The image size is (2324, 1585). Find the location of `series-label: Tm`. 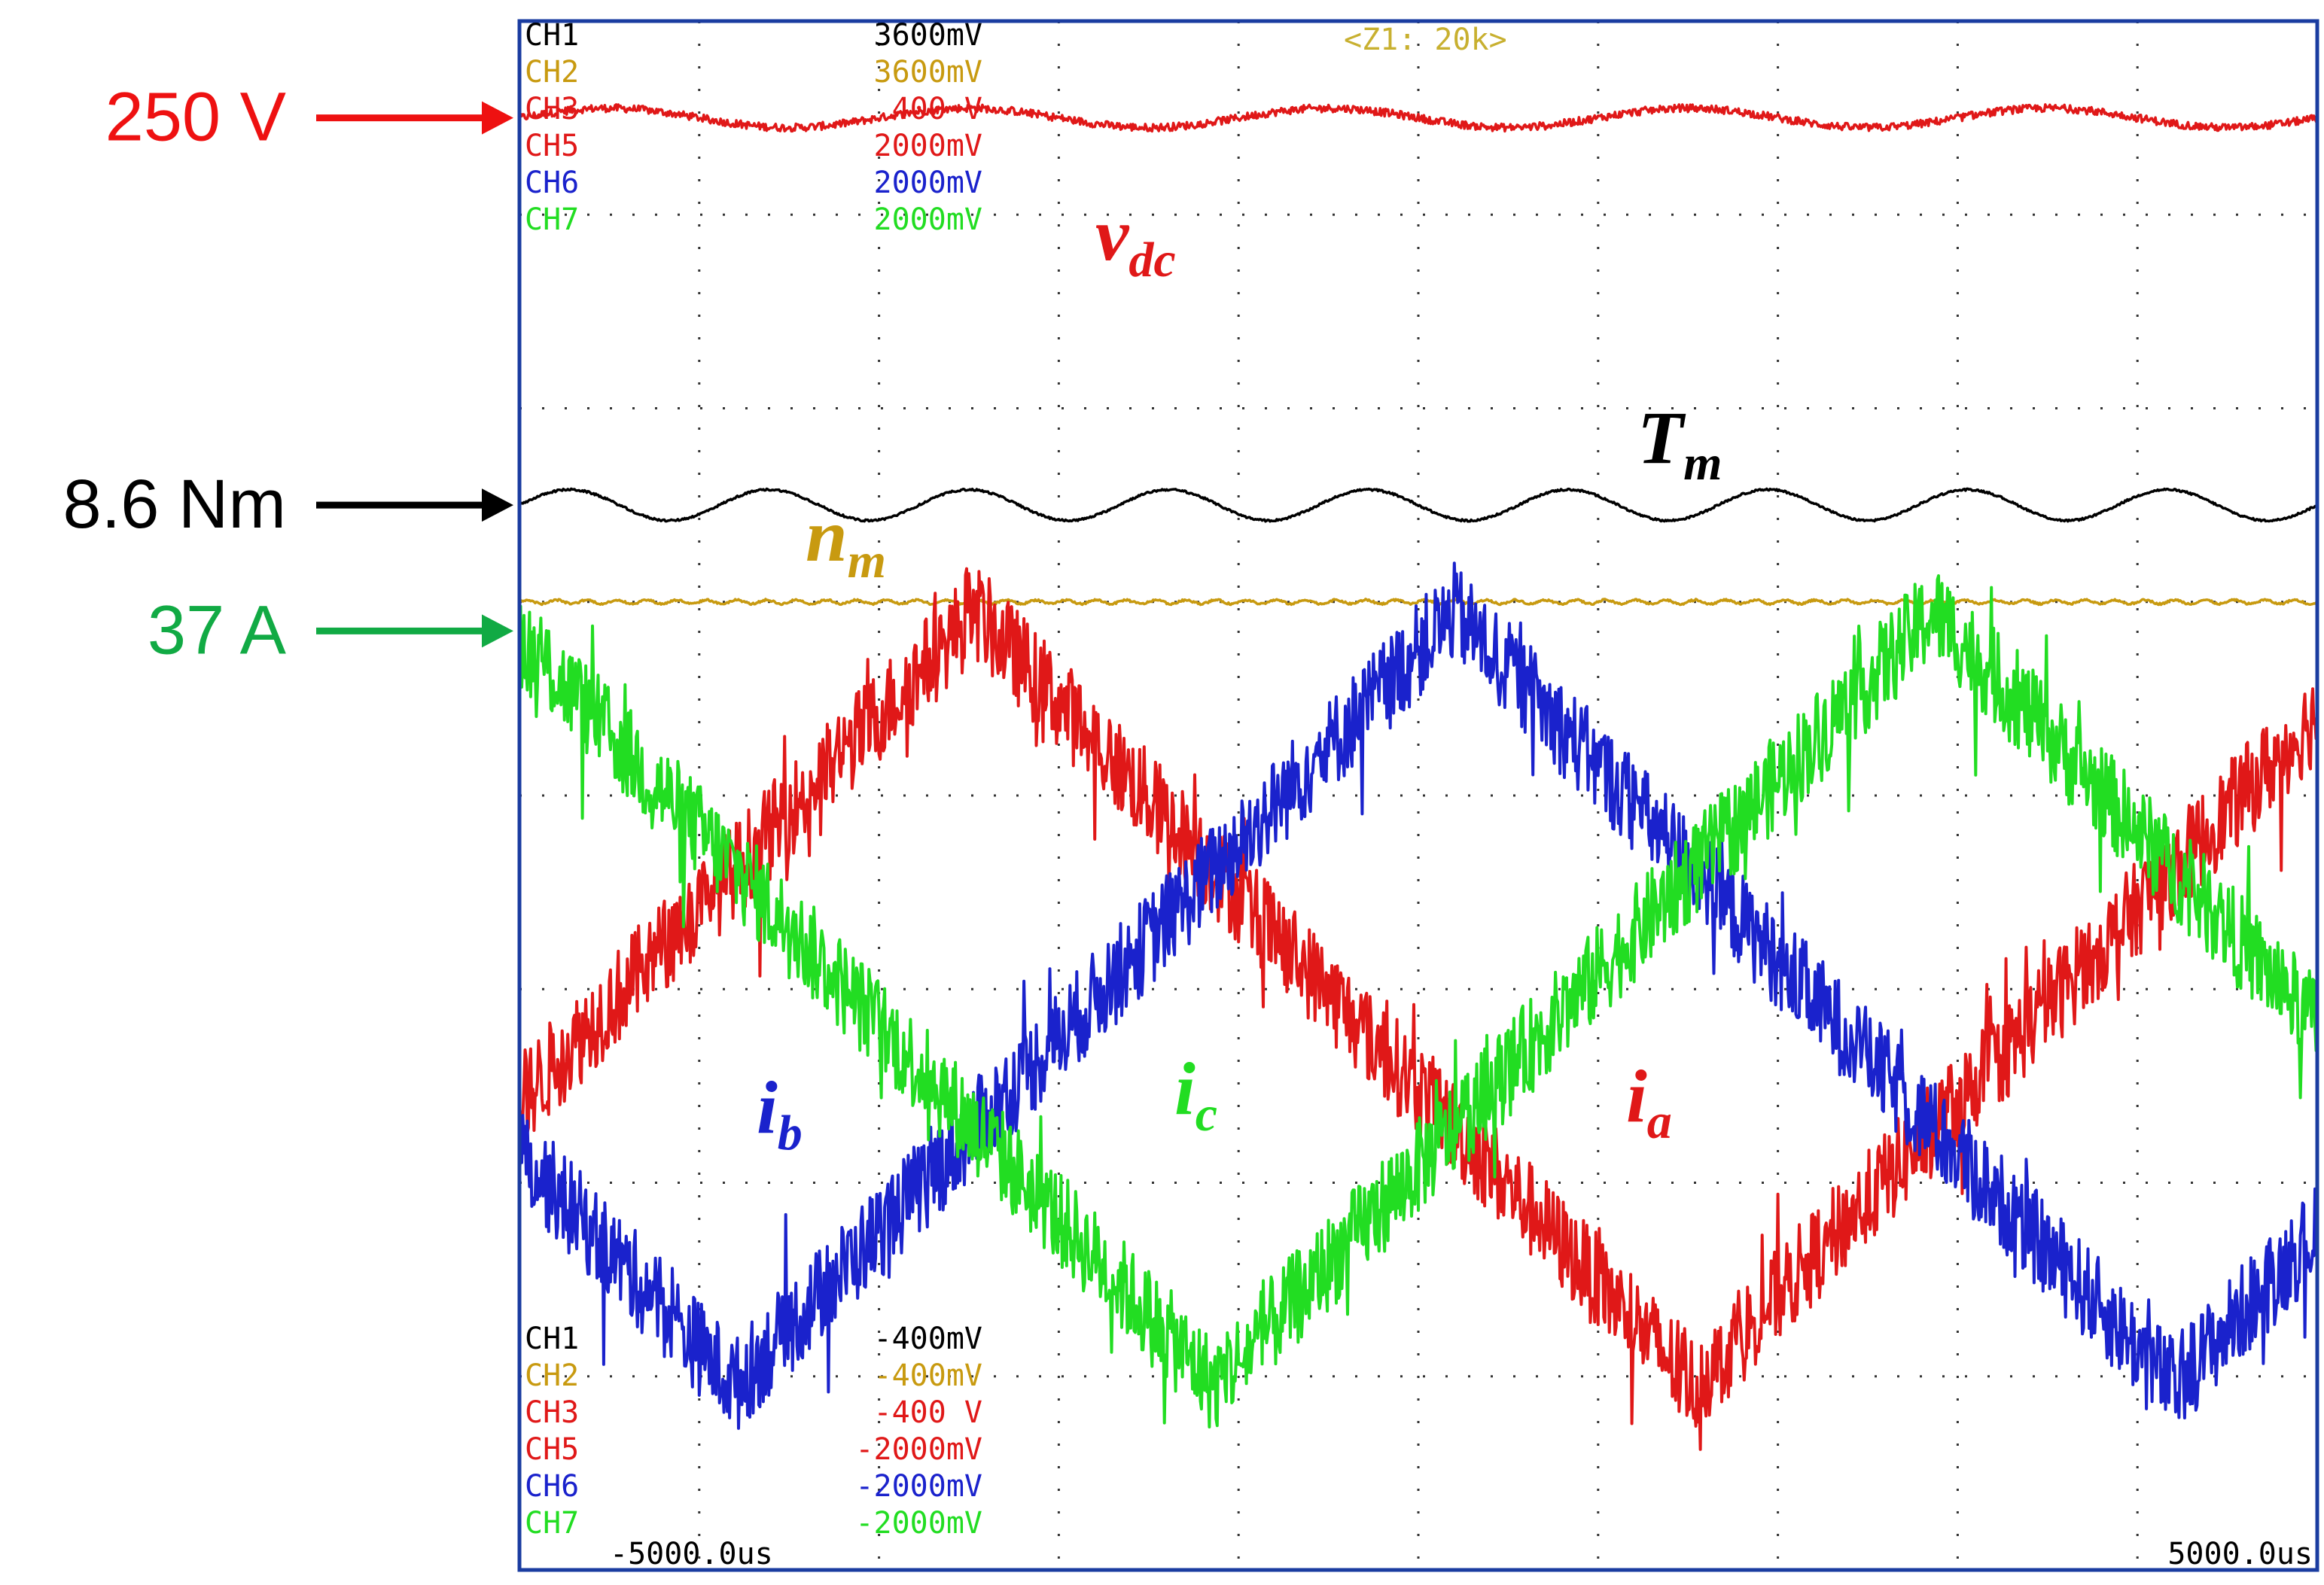

series-label: Tm is located at coordinates (1680, 443).